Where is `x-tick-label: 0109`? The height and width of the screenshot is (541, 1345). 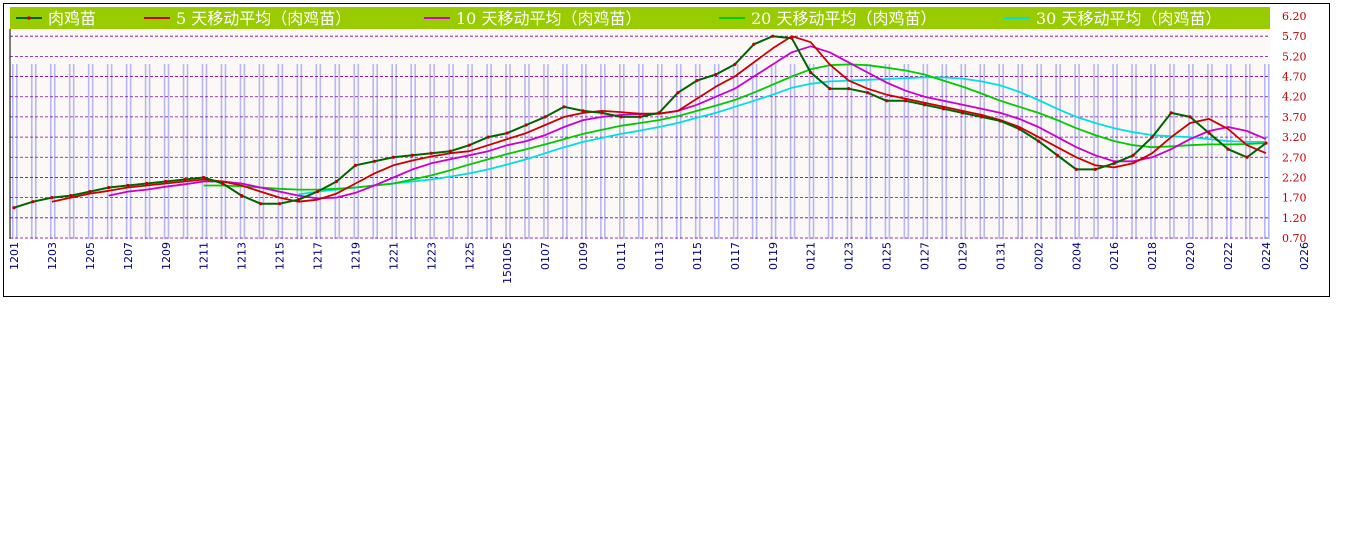
x-tick-label: 0109 is located at coordinates (583, 256).